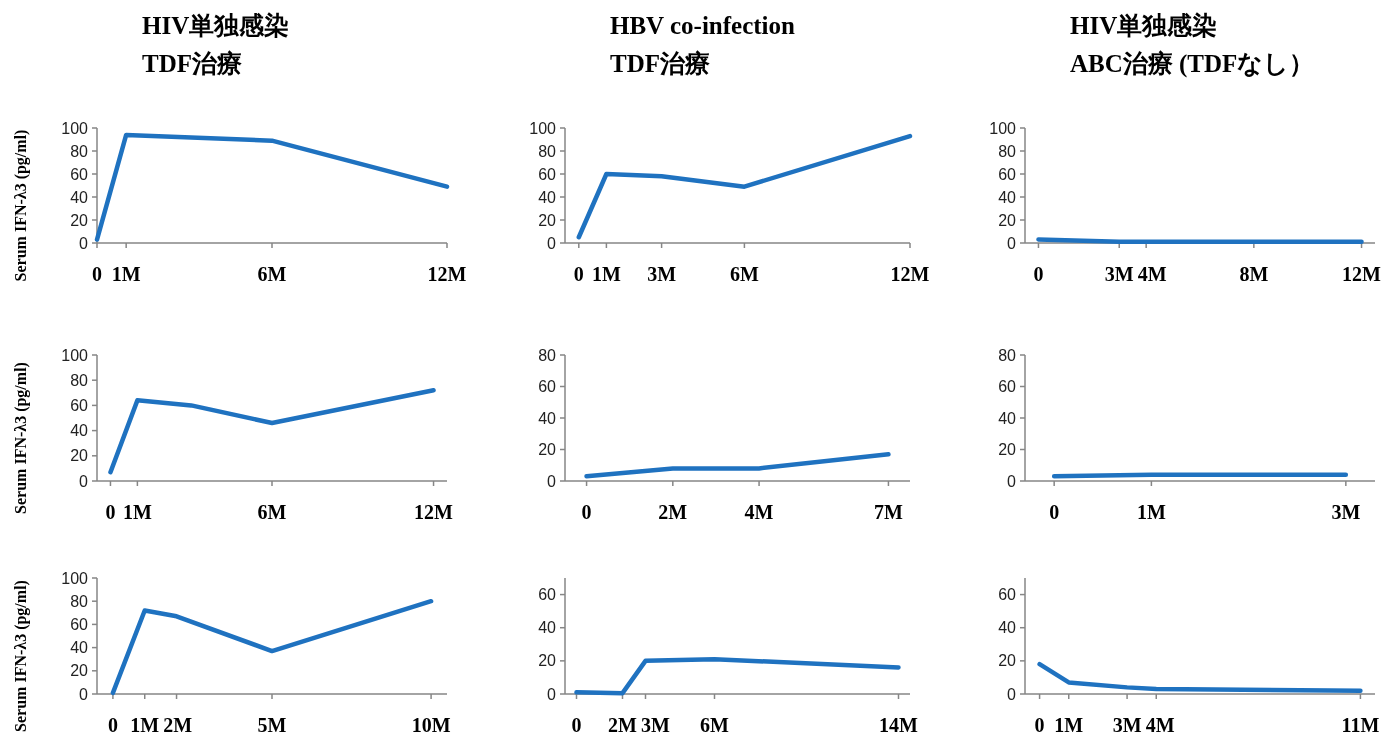 The height and width of the screenshot is (751, 1398). Describe the element at coordinates (1192, 45) in the screenshot. I see `chart-title: HIV単独感染 ABC治療 (TDFなし）` at that location.